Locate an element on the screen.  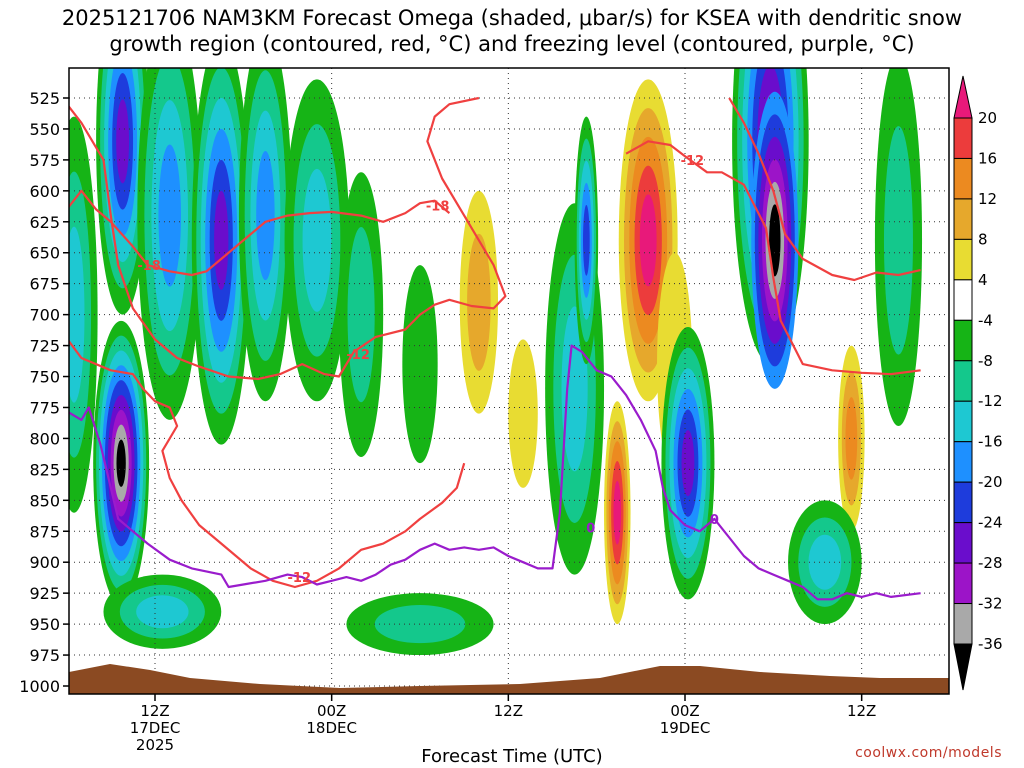
y-tick-label-600: 600 is located at coordinates (44, 191).